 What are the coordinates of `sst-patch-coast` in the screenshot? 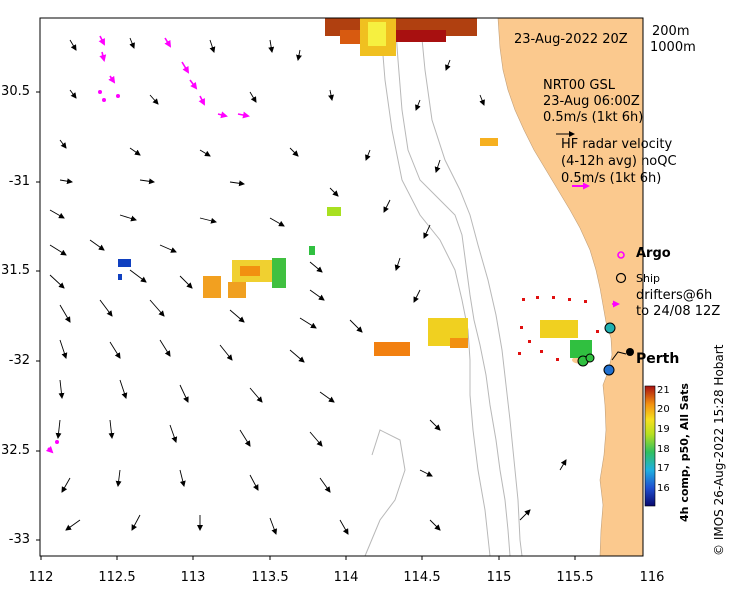 It's located at (559, 329).